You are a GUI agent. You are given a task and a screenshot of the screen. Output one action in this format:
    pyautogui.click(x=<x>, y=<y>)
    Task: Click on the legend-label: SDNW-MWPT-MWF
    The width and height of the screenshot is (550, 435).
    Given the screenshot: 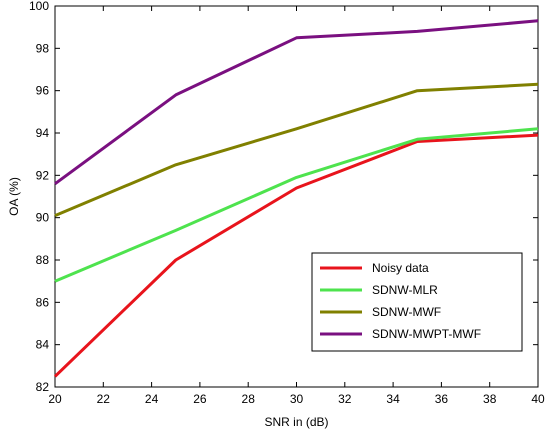 What is the action you would take?
    pyautogui.click(x=426, y=334)
    